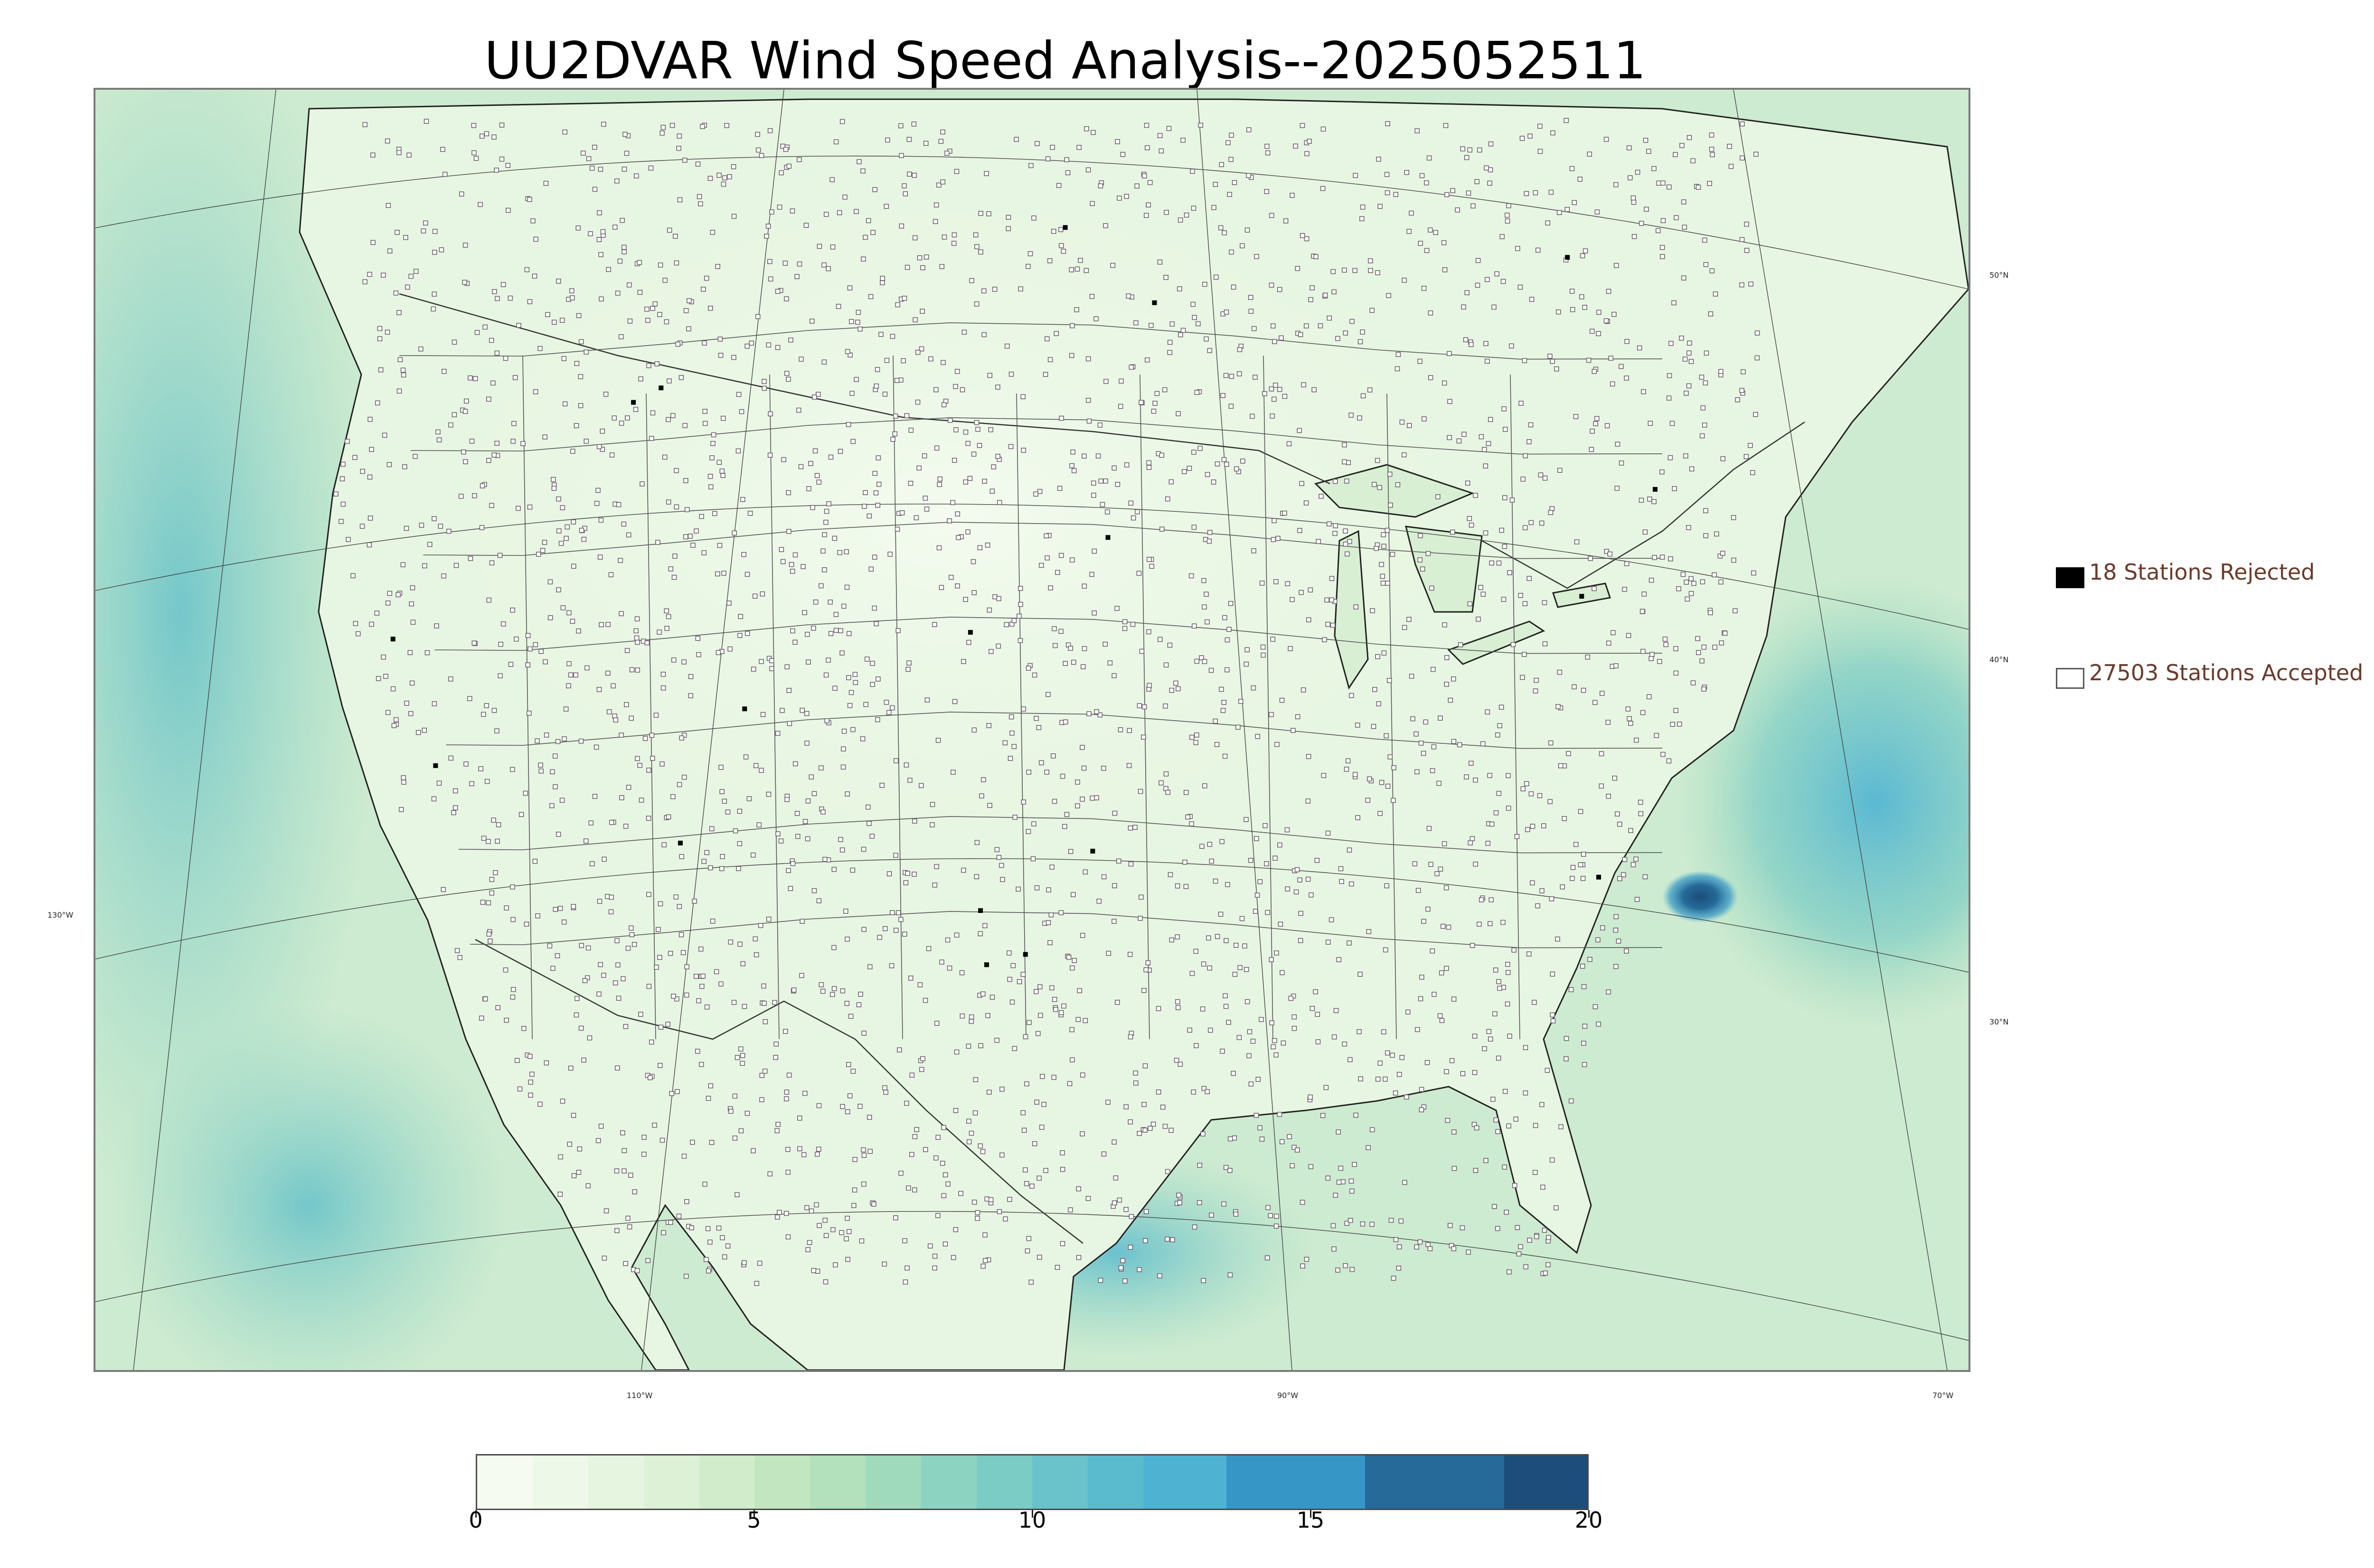 This screenshot has height=1568, width=2374. What do you see at coordinates (1288, 1396) in the screenshot?
I see `lon-label-90w: 90°W` at bounding box center [1288, 1396].